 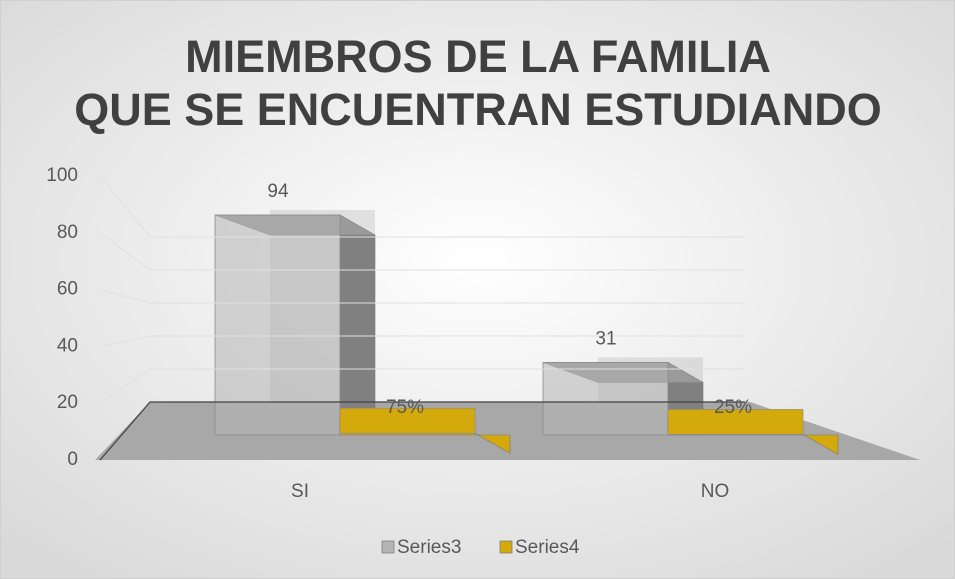 What do you see at coordinates (67, 345) in the screenshot?
I see `y-tick-label: 40` at bounding box center [67, 345].